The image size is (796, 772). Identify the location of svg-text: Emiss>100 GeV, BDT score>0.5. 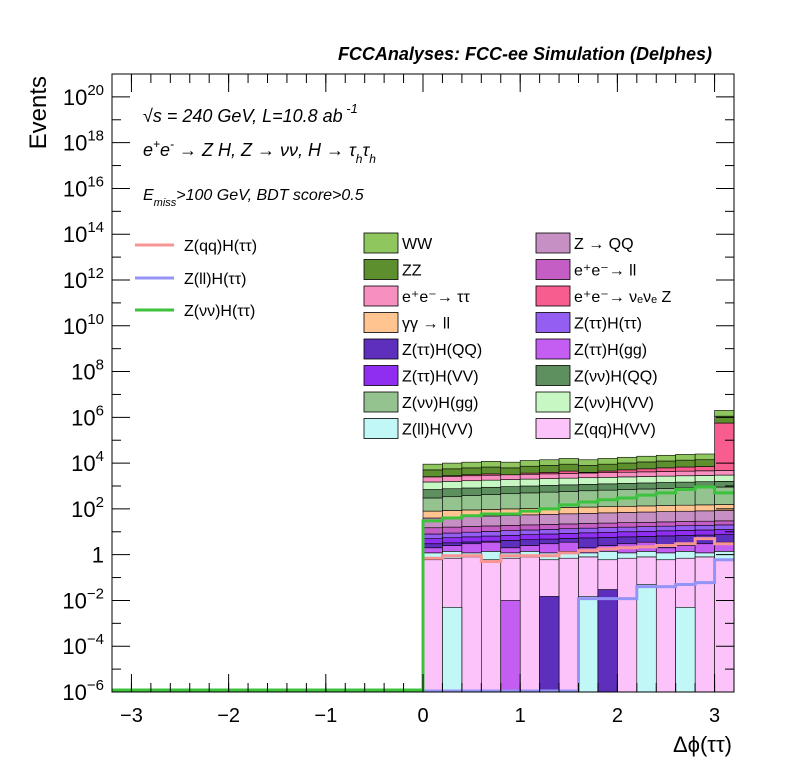
(253, 198).